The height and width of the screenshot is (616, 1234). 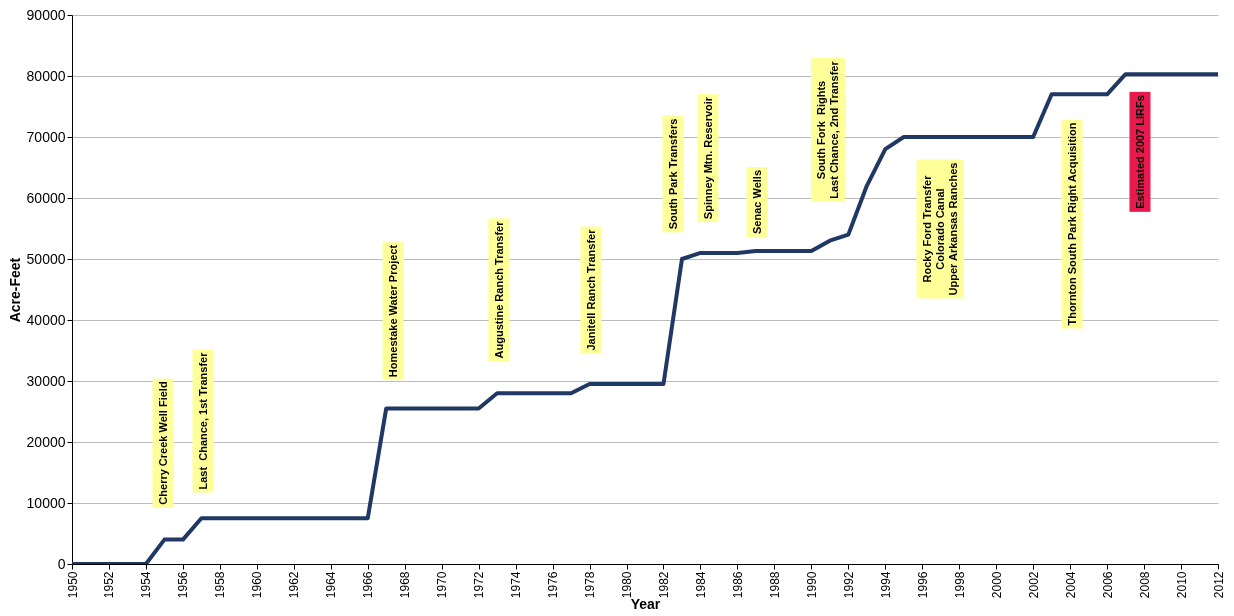 I want to click on annotation: Rocky Ford Transfer Colorado Canal Upper Arkansas Ranches, so click(x=940, y=229).